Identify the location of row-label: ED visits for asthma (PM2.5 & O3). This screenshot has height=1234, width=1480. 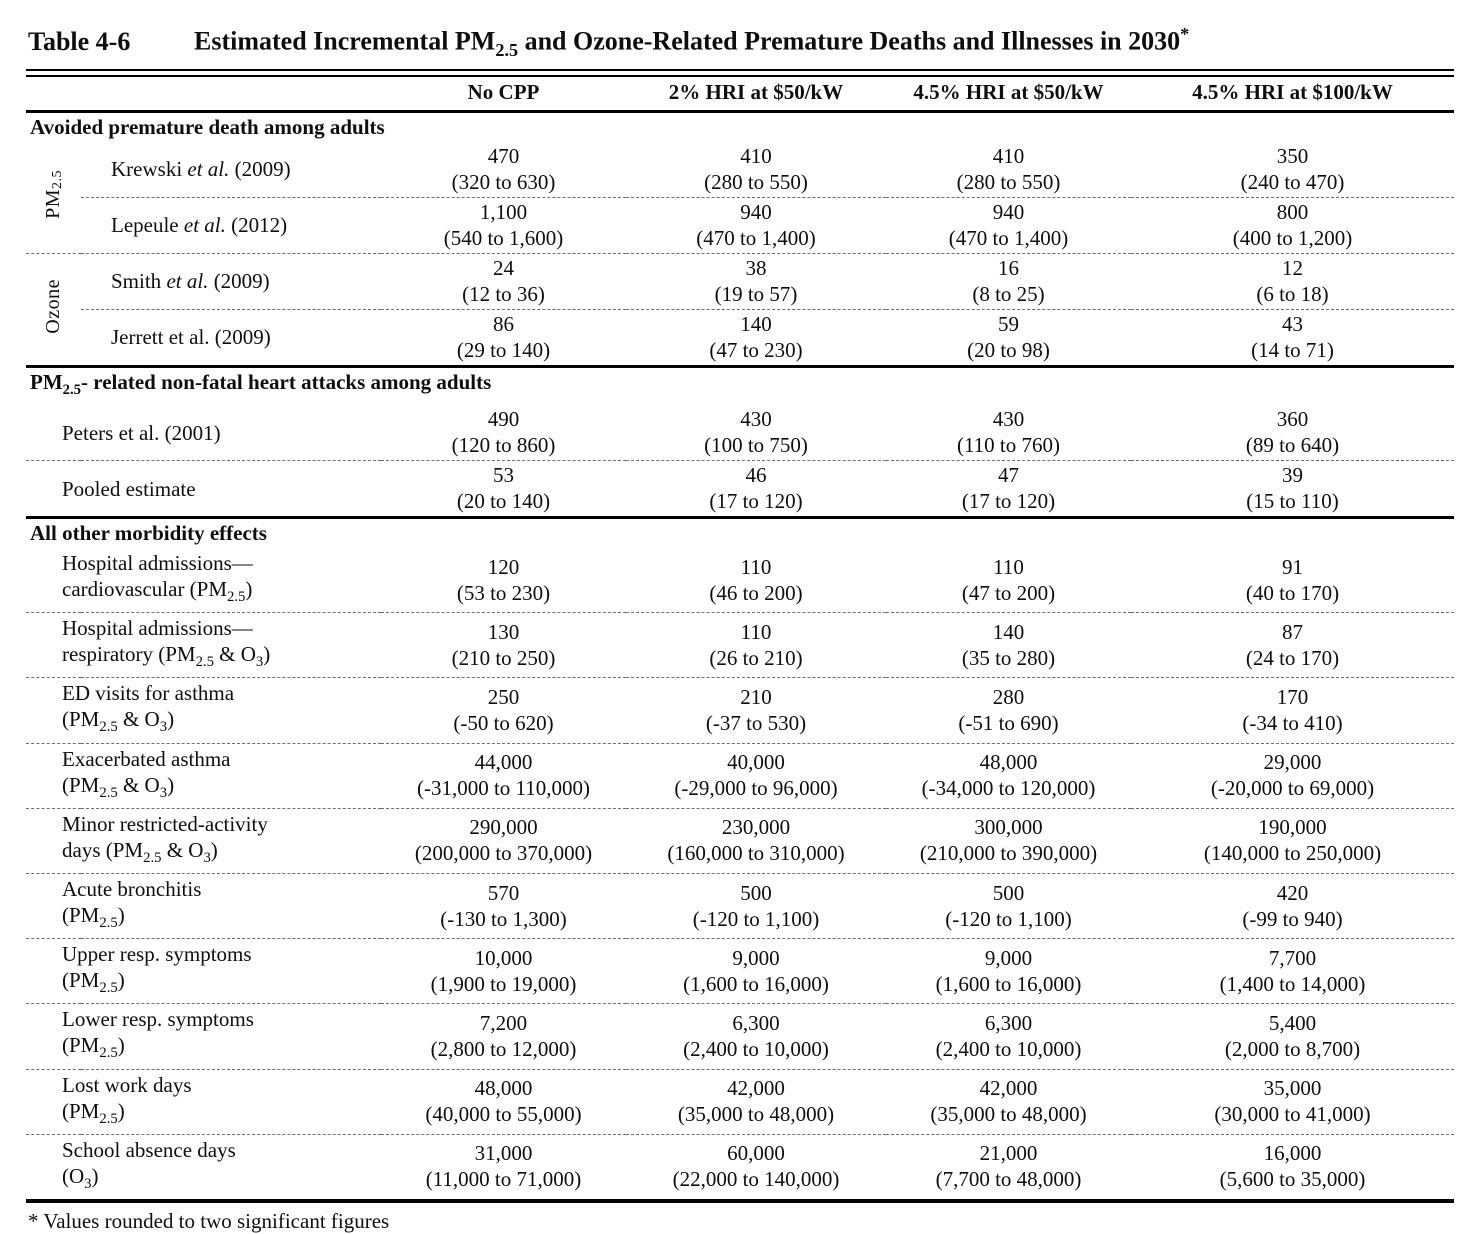
(203, 710).